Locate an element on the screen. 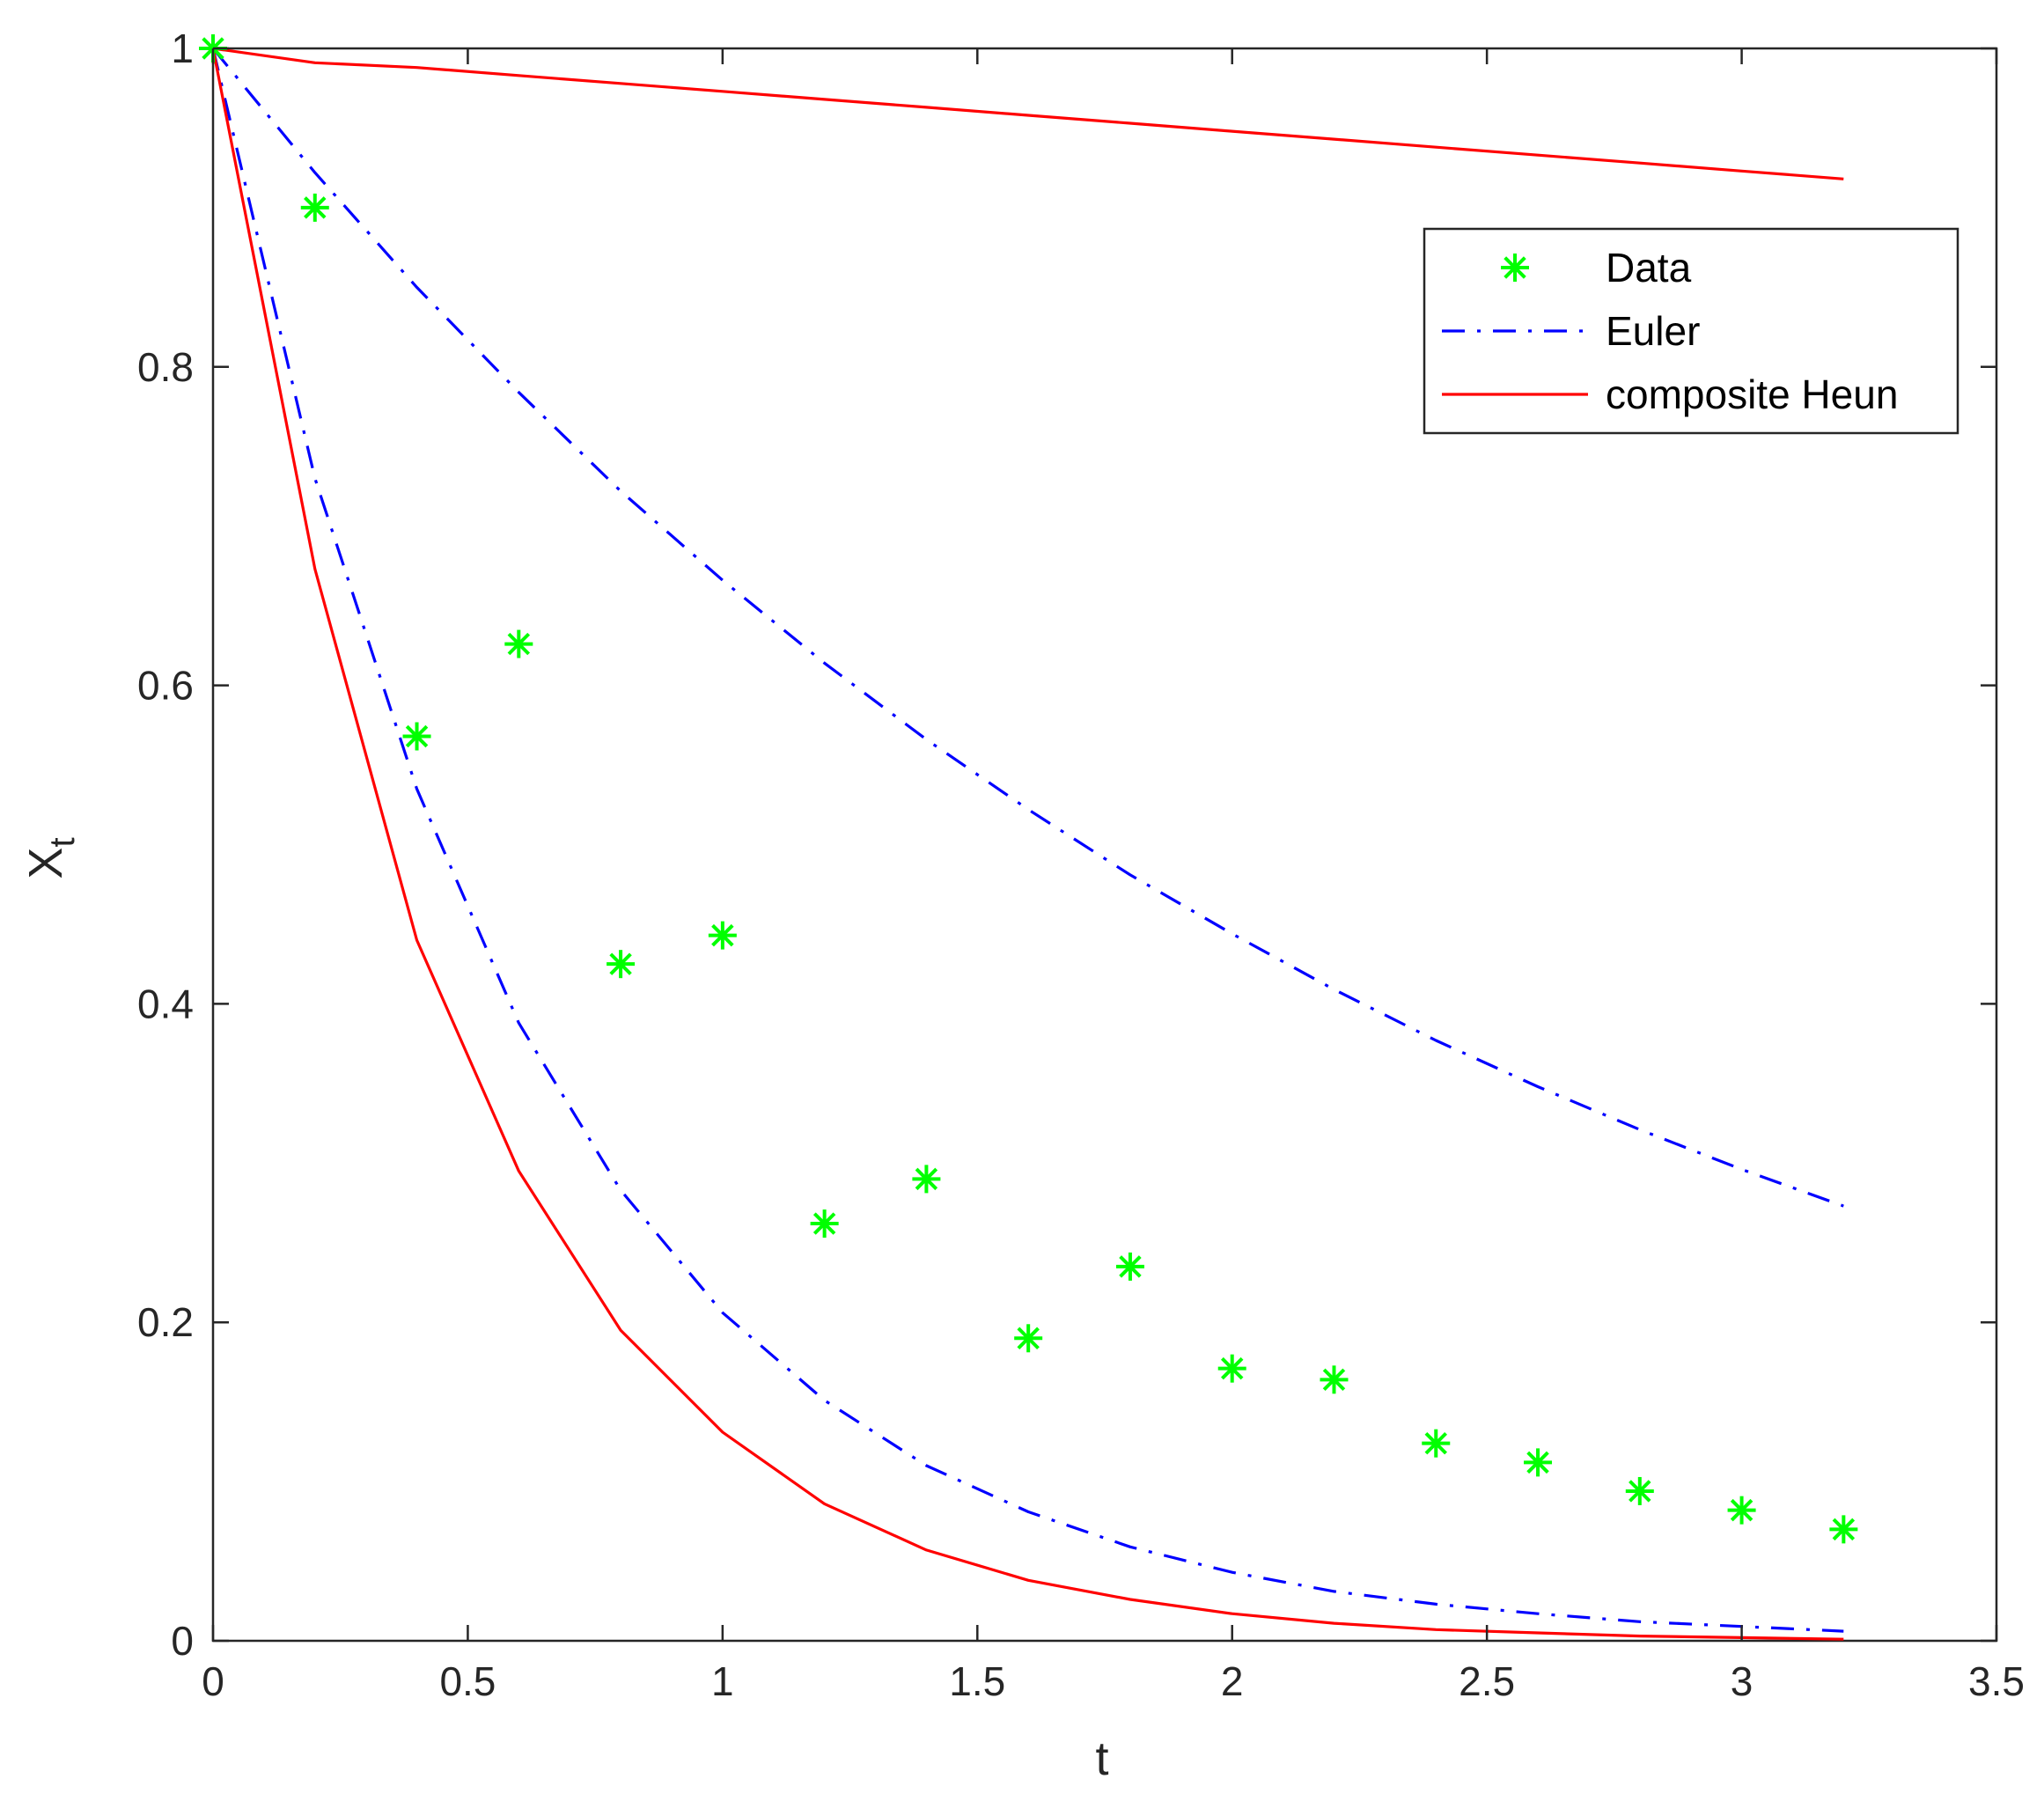 This screenshot has height=1801, width=2044. x-tick-label: 1.5 is located at coordinates (977, 1681).